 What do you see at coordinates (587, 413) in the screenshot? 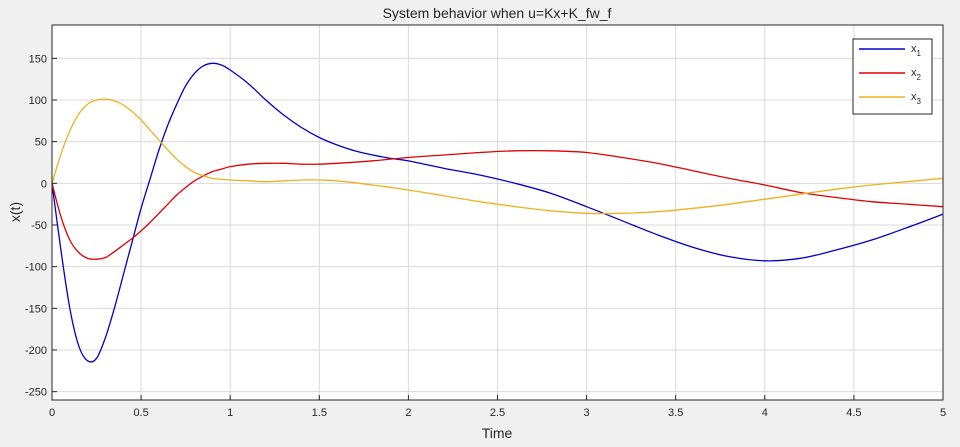
I see `x-tick-label: 3` at bounding box center [587, 413].